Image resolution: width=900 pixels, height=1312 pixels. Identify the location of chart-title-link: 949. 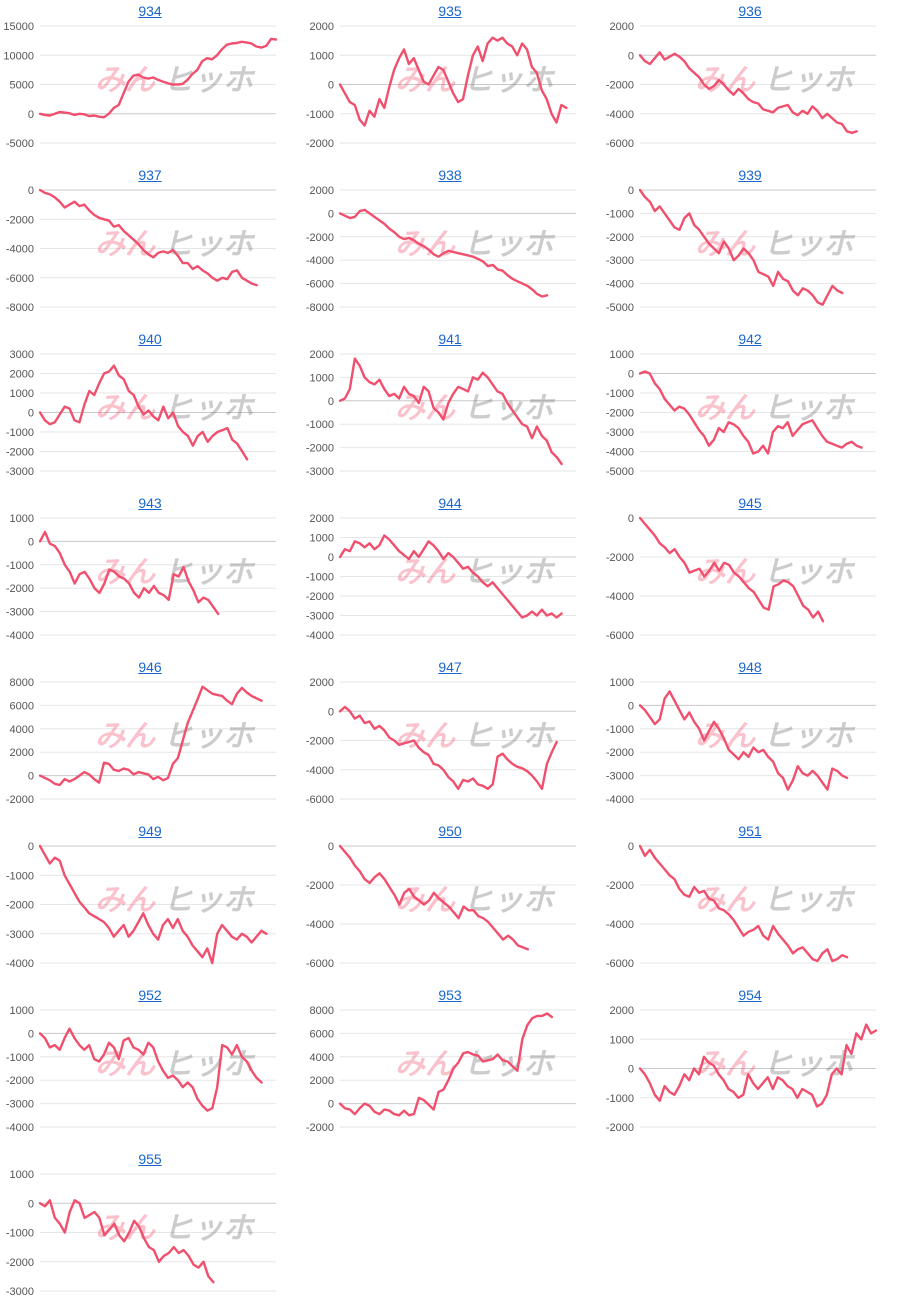
(150, 831).